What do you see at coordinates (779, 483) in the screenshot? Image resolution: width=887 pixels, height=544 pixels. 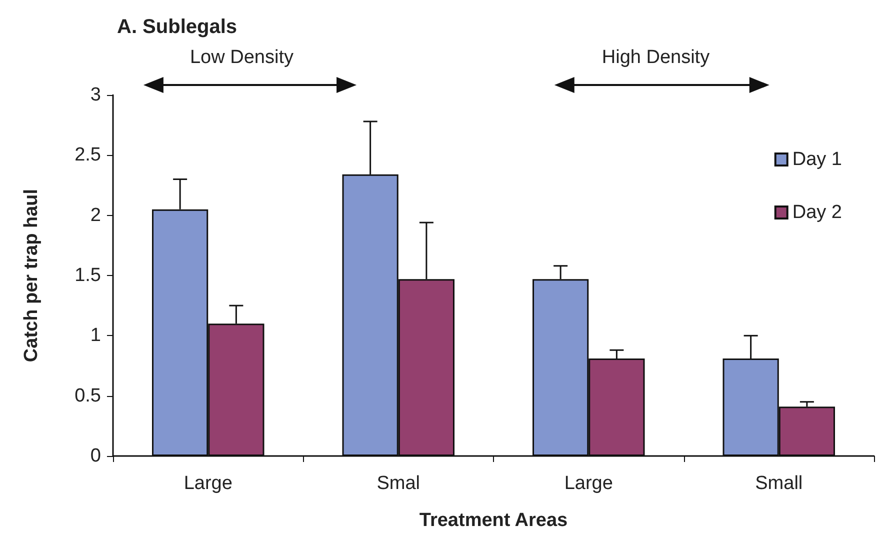 I see `x-tick-label: Small` at bounding box center [779, 483].